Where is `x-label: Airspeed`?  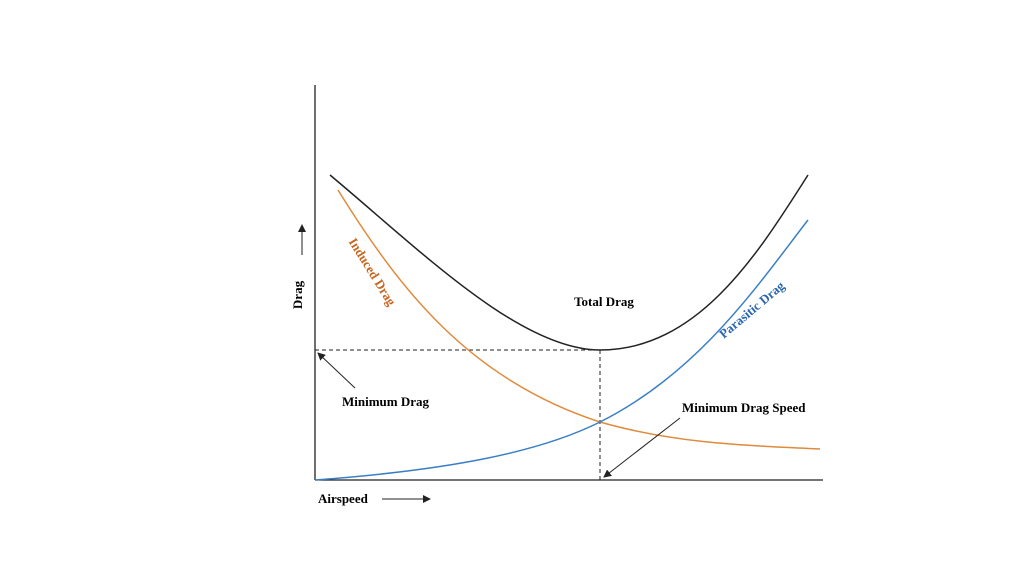
x-label: Airspeed is located at coordinates (343, 498).